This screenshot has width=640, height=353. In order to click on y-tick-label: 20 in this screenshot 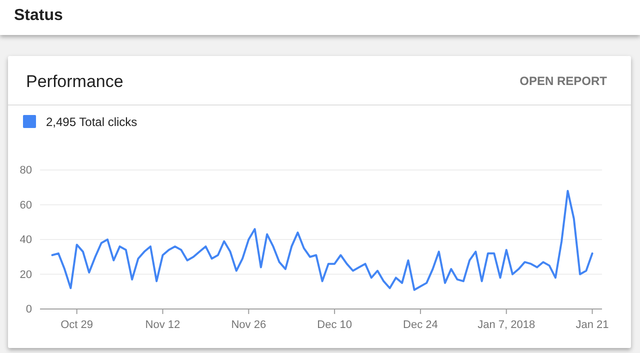, I will do `click(26, 274)`.